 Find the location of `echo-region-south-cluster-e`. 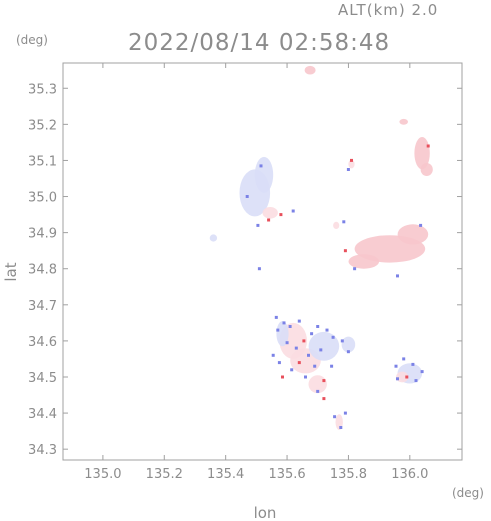

echo-region-south-cluster-e is located at coordinates (348, 344).